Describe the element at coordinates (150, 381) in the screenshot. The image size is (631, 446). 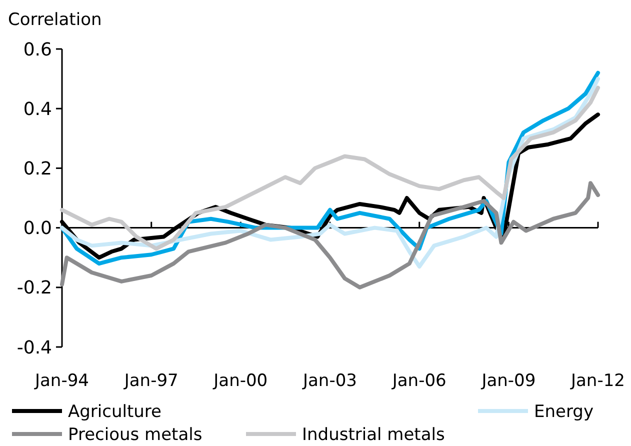
I see `x-tick-label: Jan-97` at that location.